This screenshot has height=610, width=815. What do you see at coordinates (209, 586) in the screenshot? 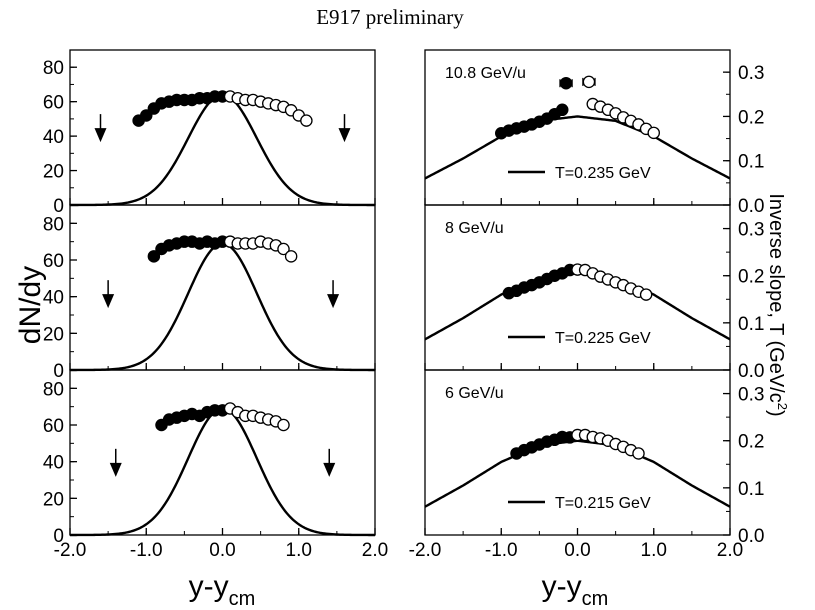
I see `left-x-axis-label-main: y-y` at bounding box center [209, 586].